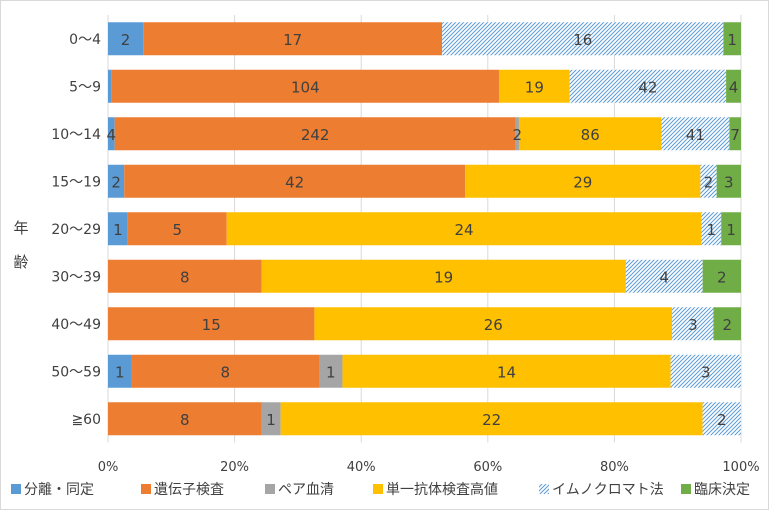 This screenshot has width=769, height=511. Describe the element at coordinates (20, 262) in the screenshot. I see `y-axis-title-char-2: 齢` at that location.